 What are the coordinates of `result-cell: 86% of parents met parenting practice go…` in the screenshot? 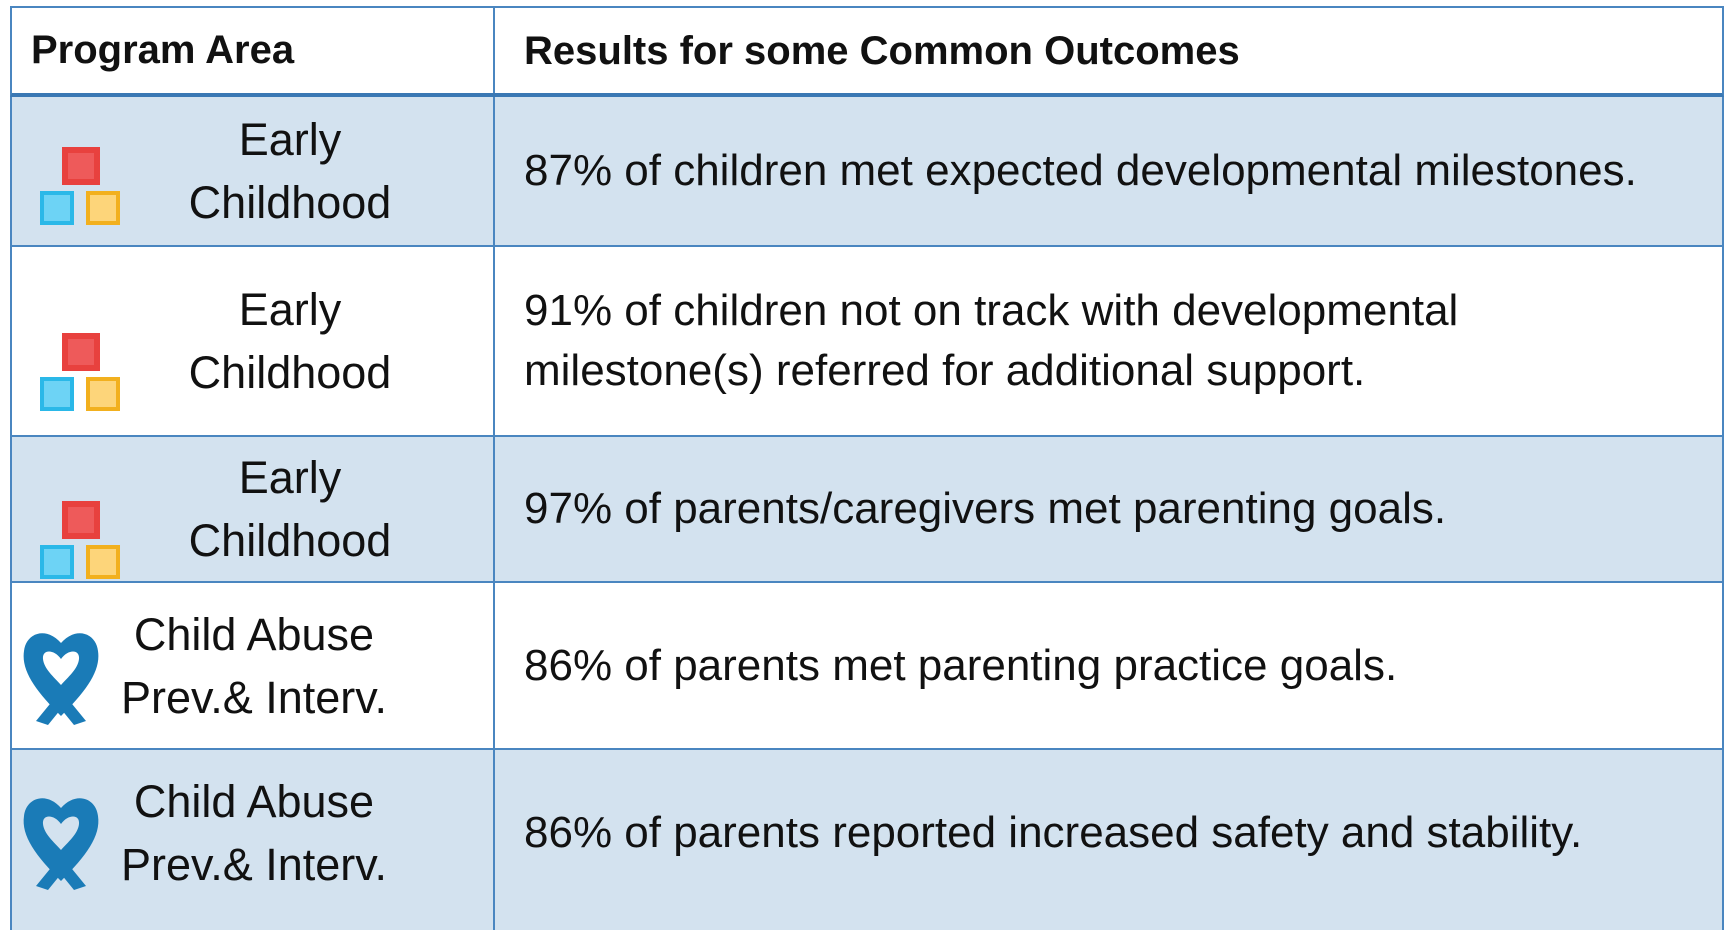 It's located at (961, 665).